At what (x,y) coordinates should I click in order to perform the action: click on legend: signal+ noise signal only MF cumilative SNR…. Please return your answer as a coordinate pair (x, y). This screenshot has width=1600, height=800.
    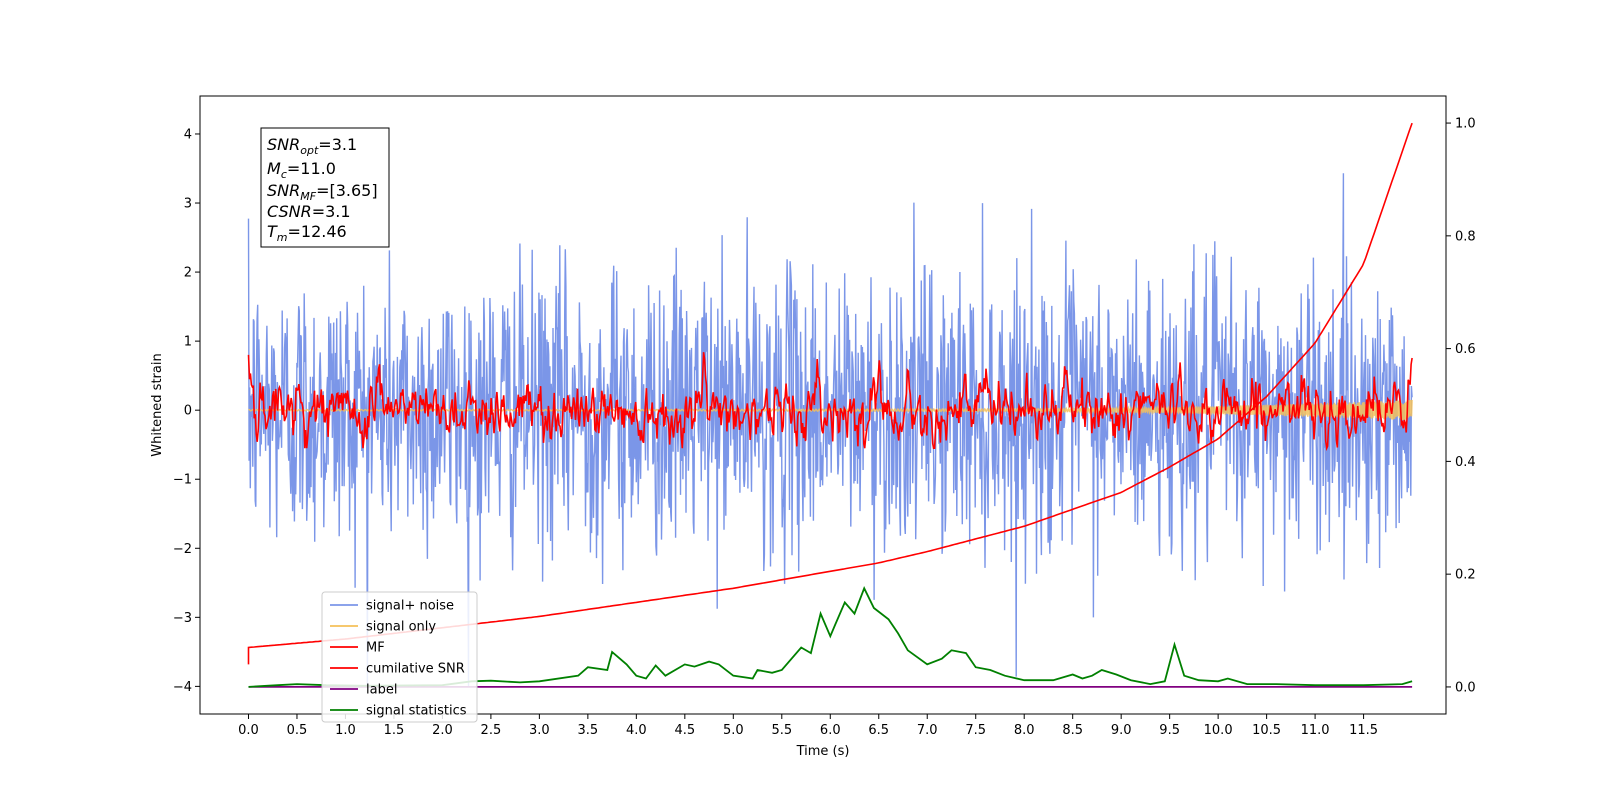
    Looking at the image, I should click on (399, 657).